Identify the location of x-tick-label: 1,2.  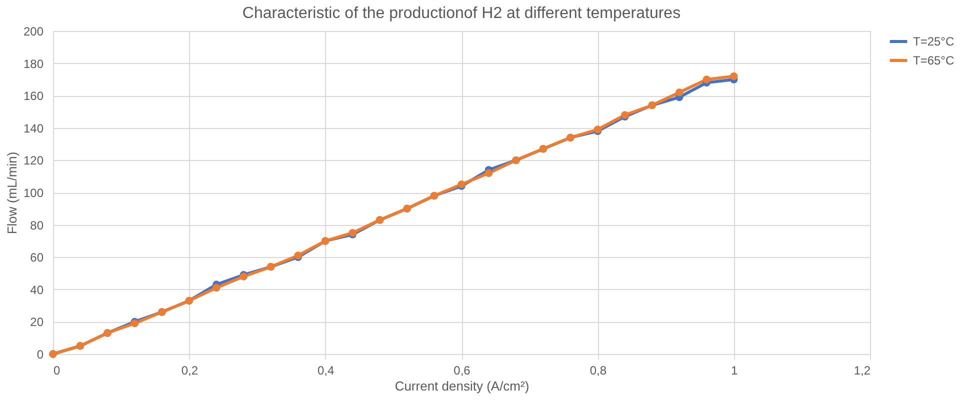
(862, 371).